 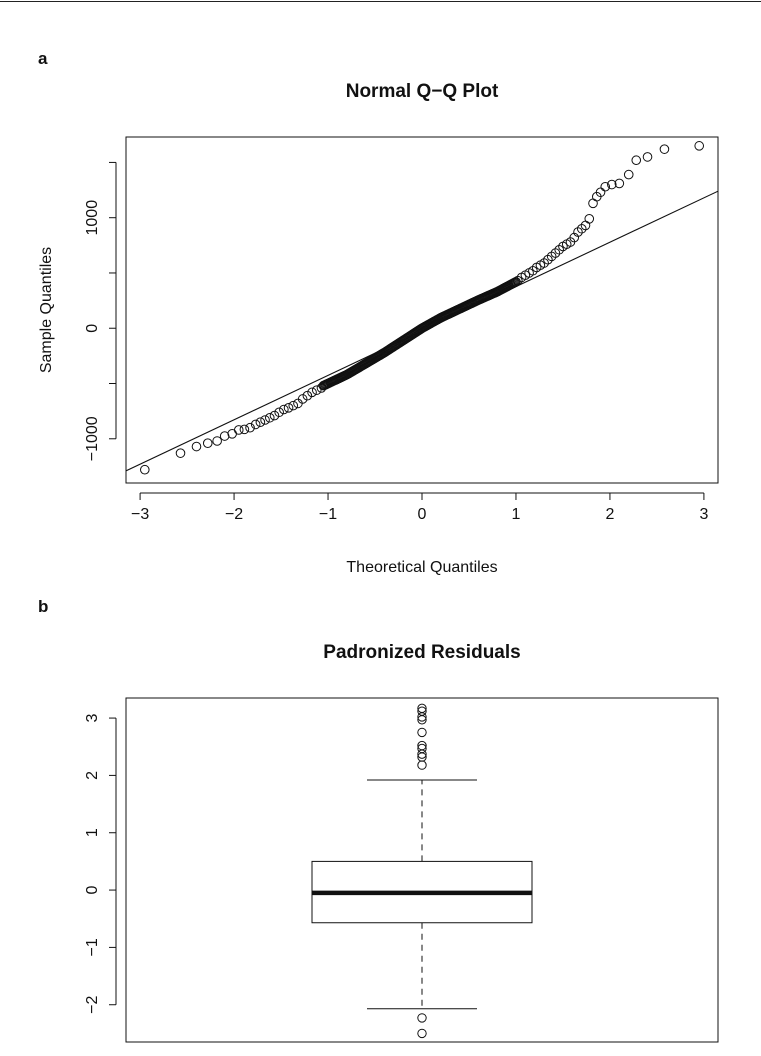 I want to click on boxplot-title: Padronized Residuals, so click(x=421, y=652).